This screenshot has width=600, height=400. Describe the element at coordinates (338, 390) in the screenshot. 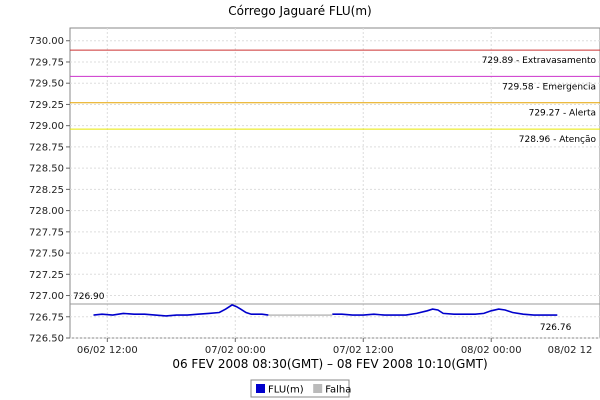

I see `legend-label: Falha` at that location.